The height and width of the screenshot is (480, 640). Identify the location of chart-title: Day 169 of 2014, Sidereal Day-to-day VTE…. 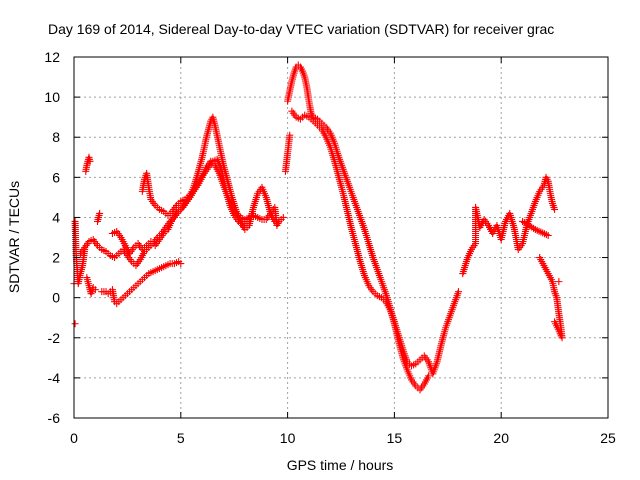
(301, 29).